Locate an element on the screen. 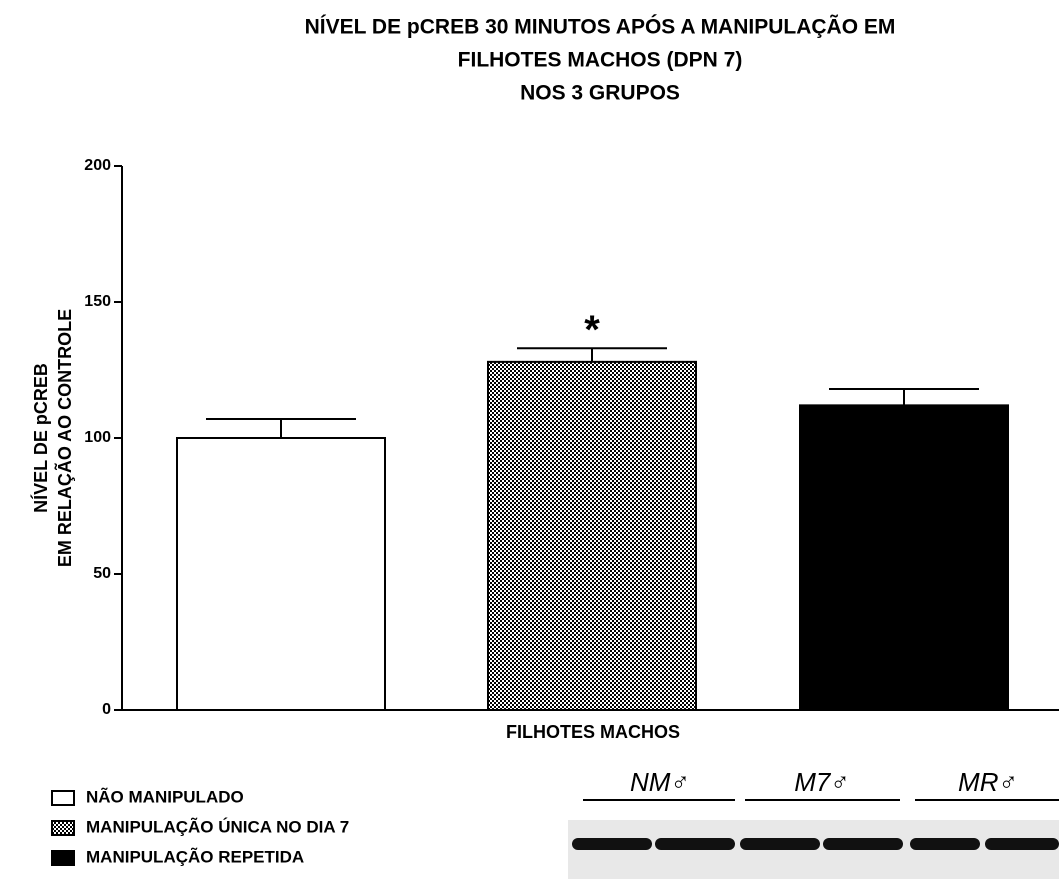  y-axis-label: NÍVEL DE pCREB is located at coordinates (40, 438).